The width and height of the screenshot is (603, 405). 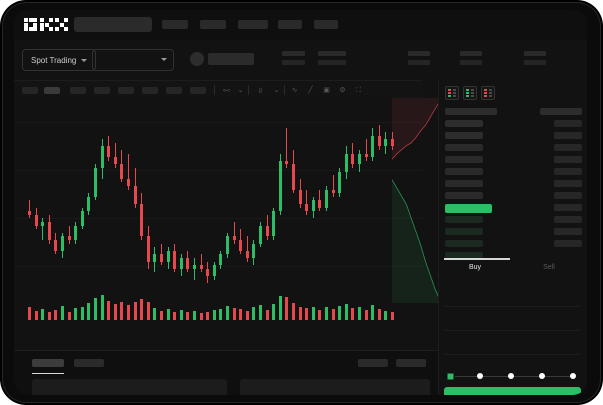 What do you see at coordinates (450, 376) in the screenshot?
I see `slider-handle` at bounding box center [450, 376].